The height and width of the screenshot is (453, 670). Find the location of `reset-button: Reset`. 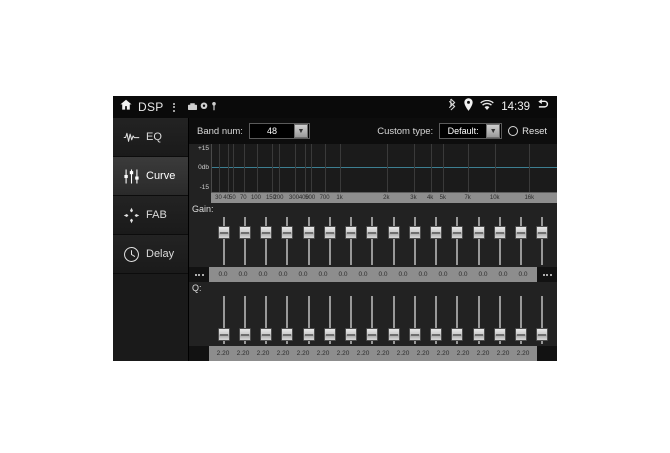

reset-button: Reset is located at coordinates (528, 131).